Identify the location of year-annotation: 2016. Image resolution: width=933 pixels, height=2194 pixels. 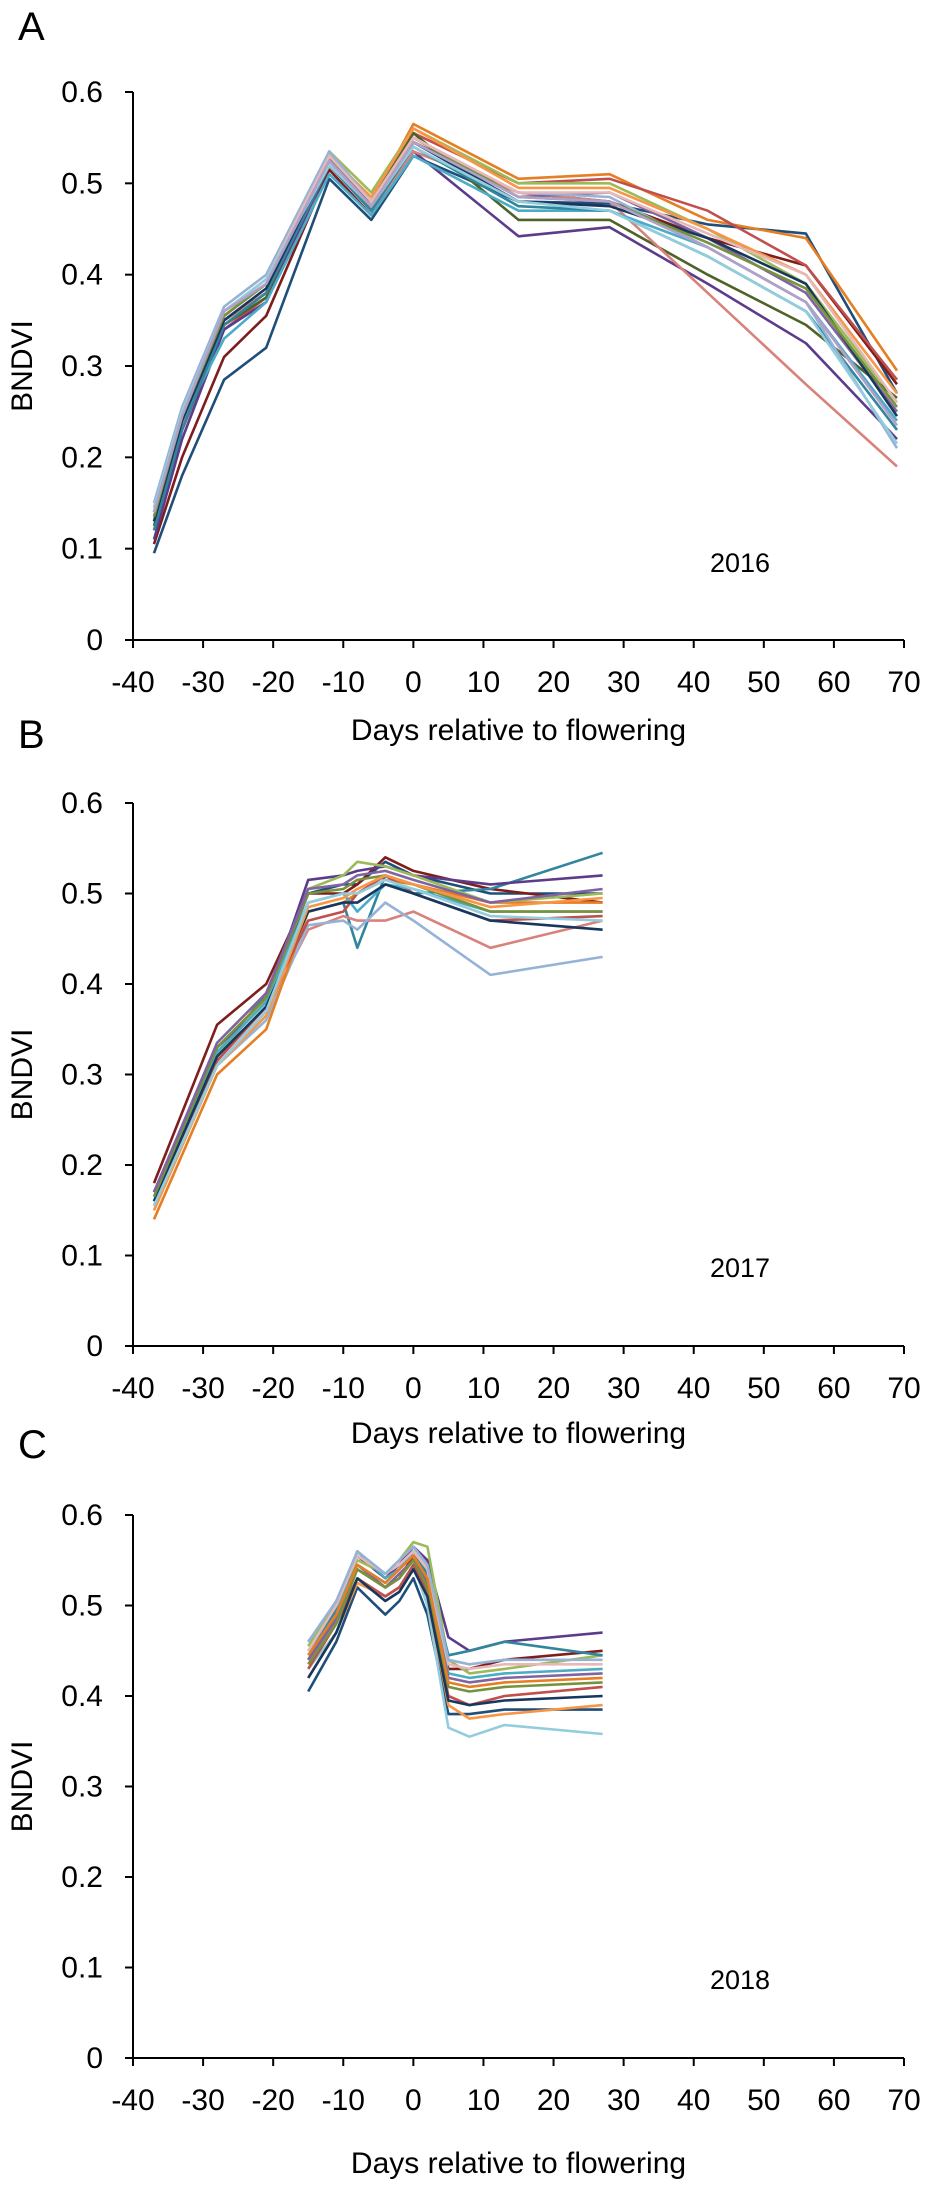
(740, 563).